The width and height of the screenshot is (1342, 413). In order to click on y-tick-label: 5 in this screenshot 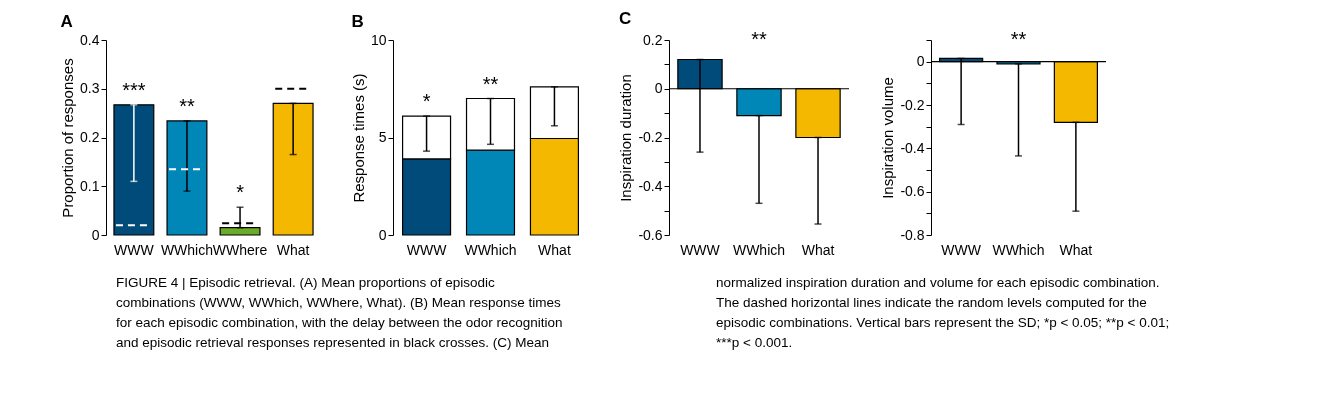, I will do `click(382, 137)`.